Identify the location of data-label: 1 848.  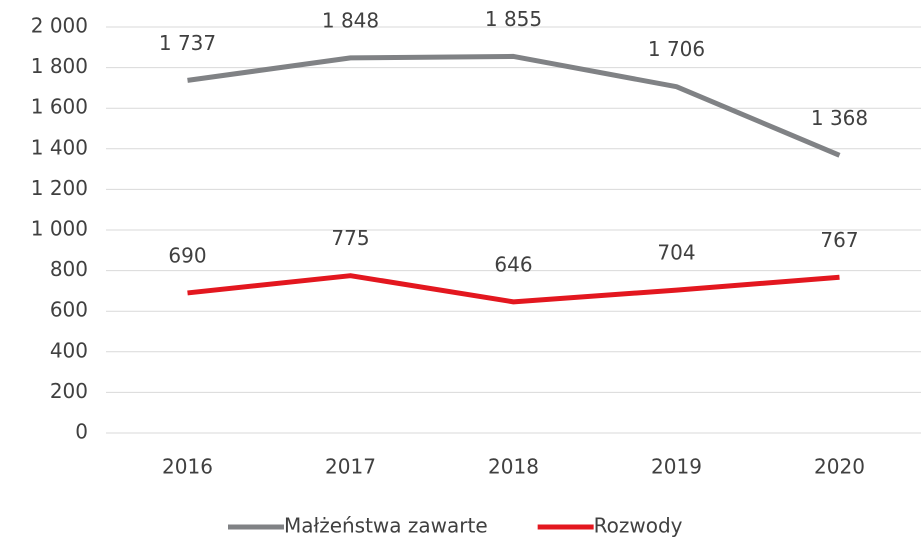
(350, 20).